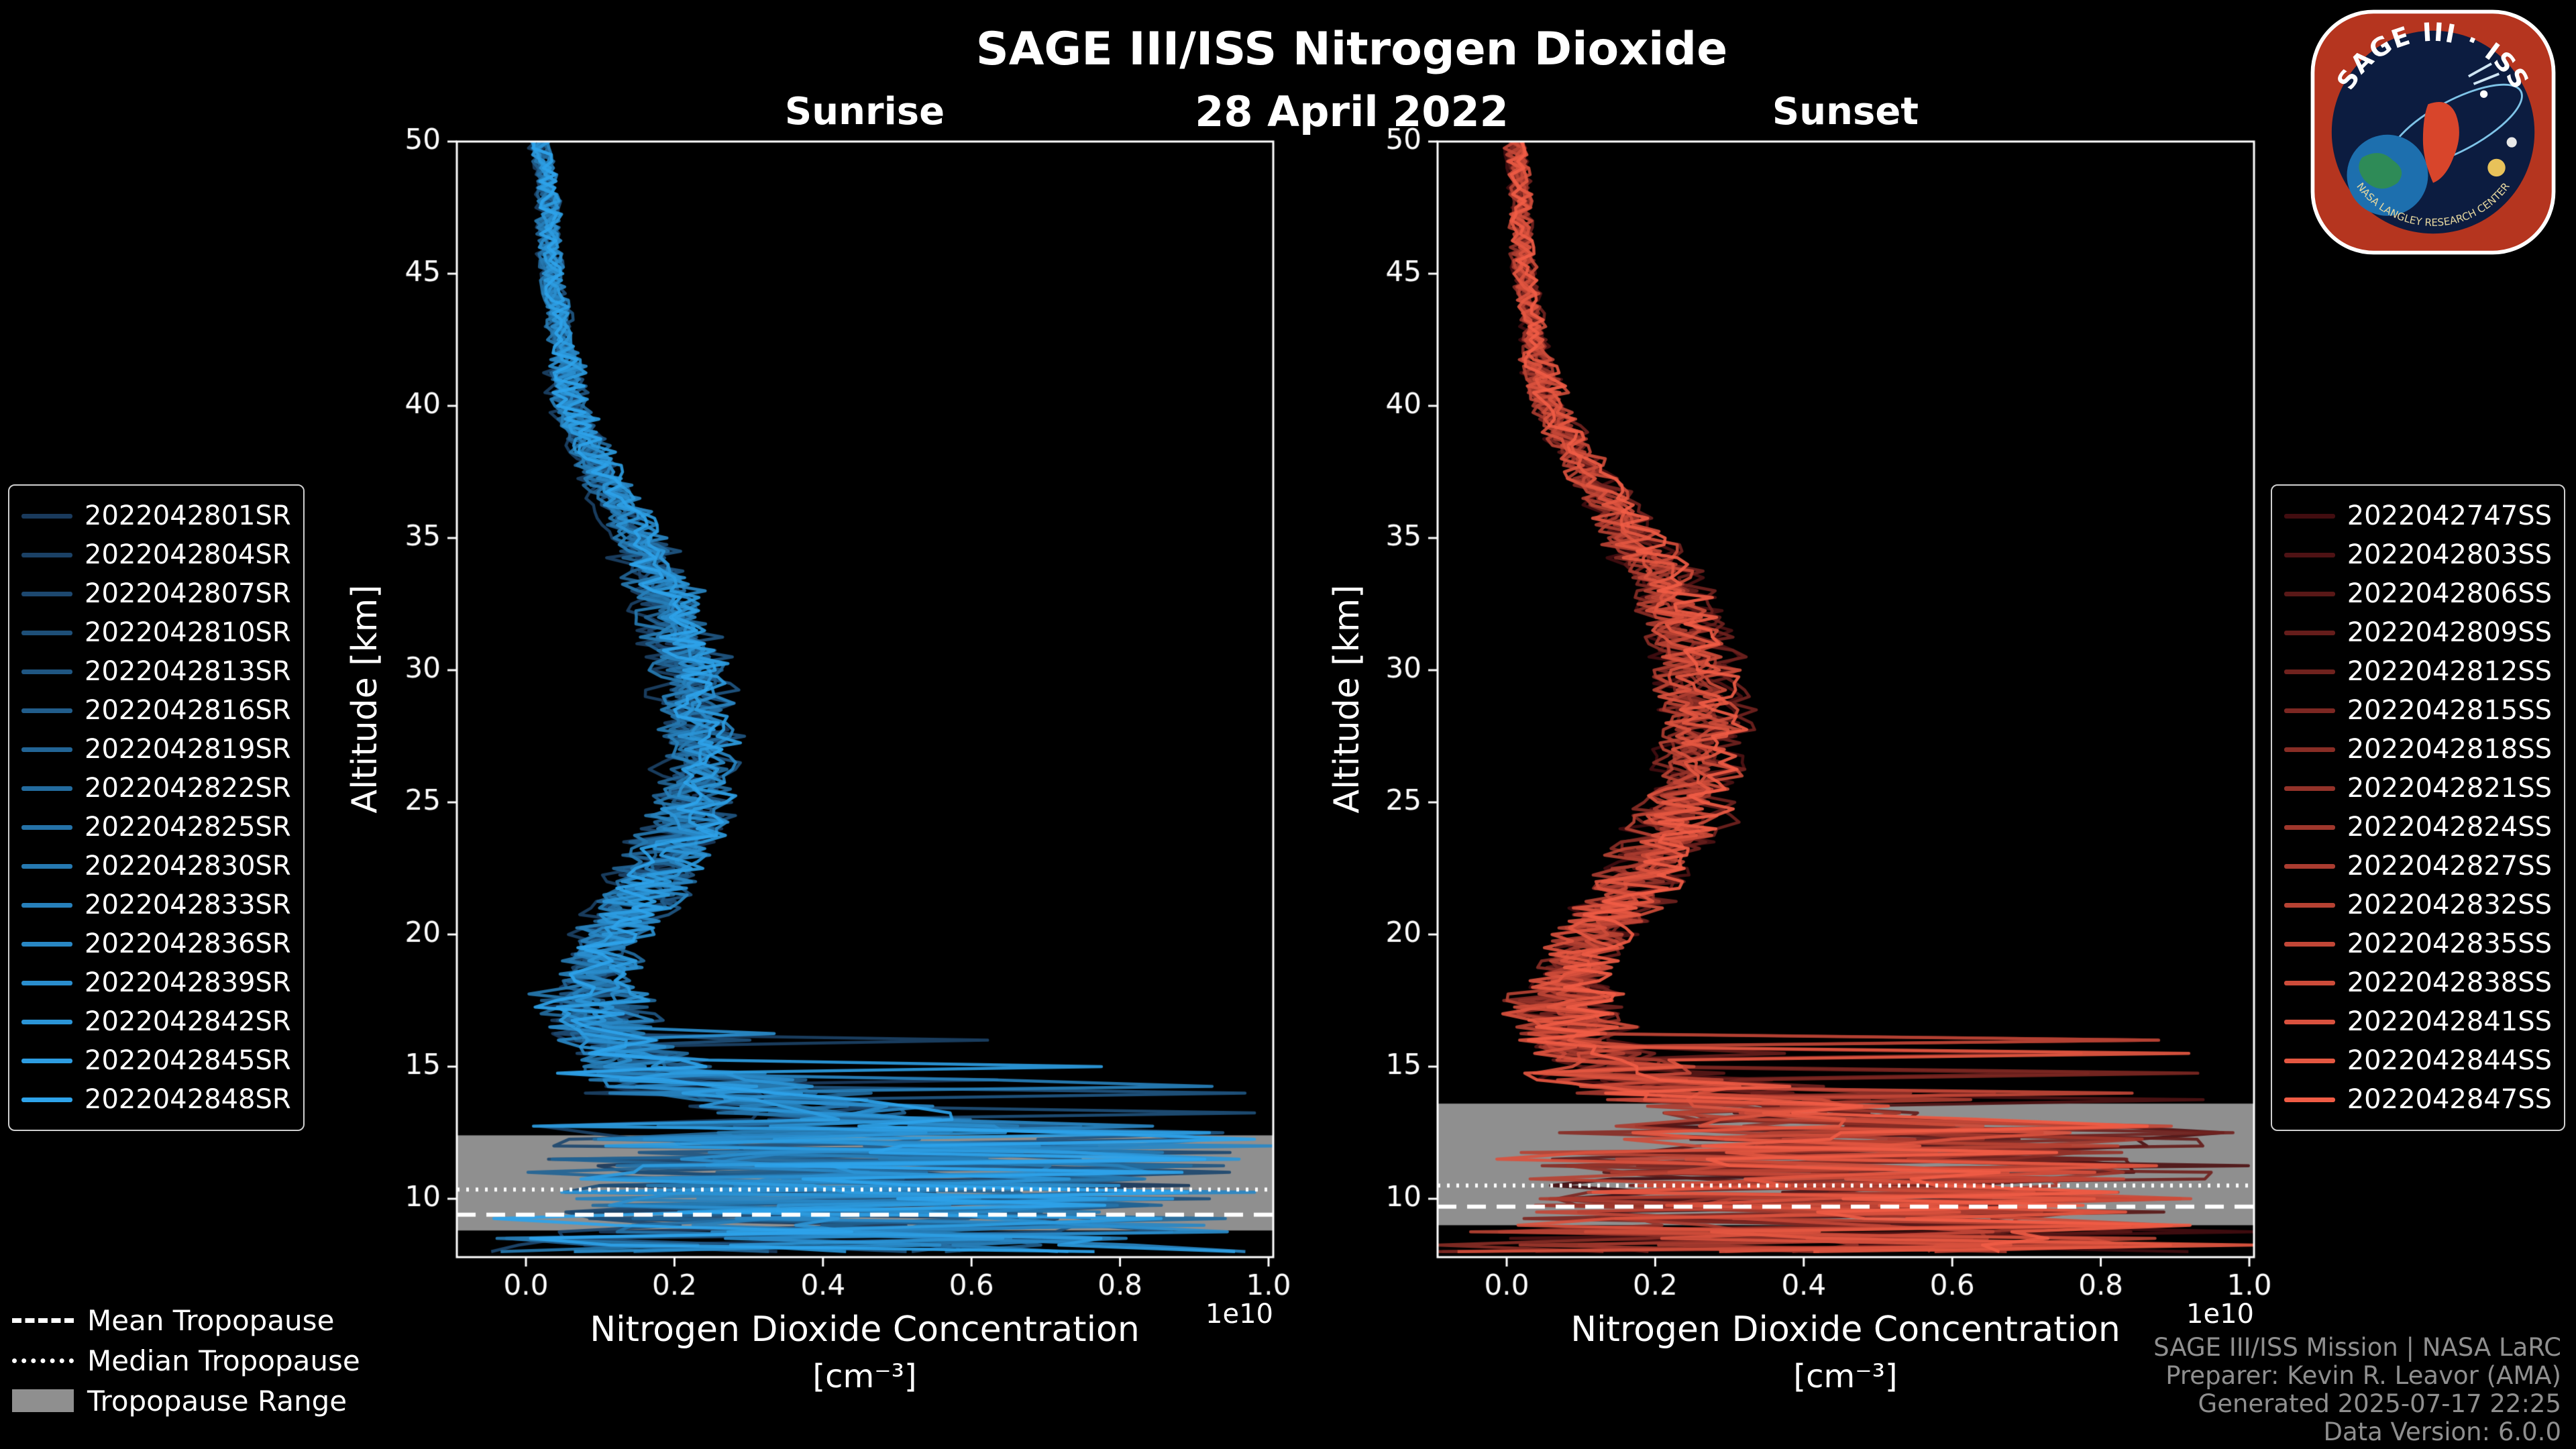  I want to click on legend-entry: 2022042818SS, so click(2418, 749).